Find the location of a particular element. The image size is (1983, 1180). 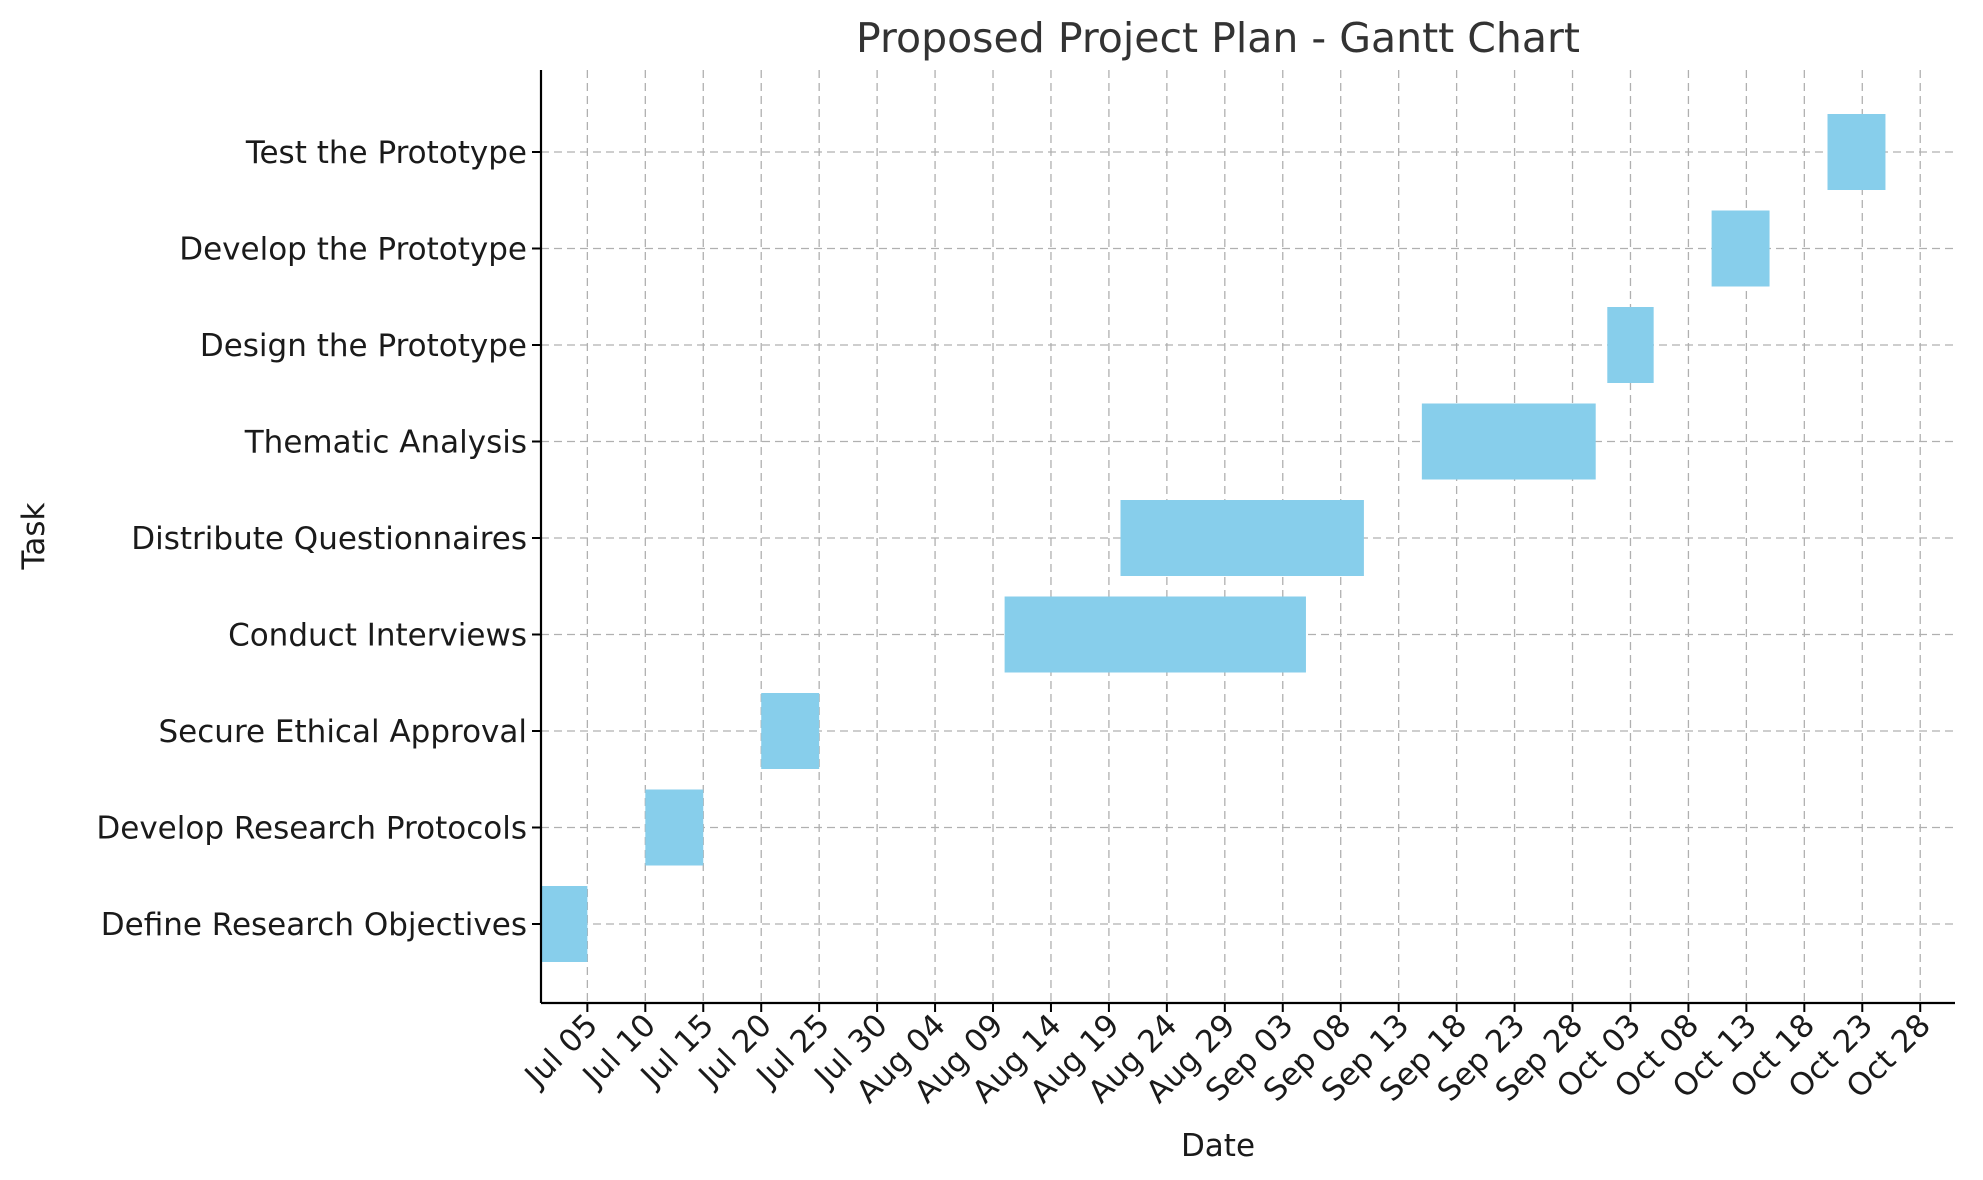

task-label: Design the Prototype is located at coordinates (363, 346).